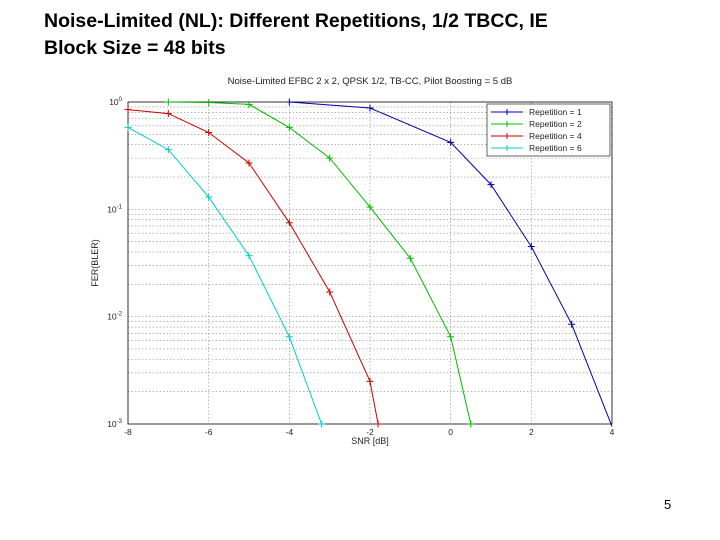  What do you see at coordinates (612, 432) in the screenshot?
I see `x-tick-label: 4` at bounding box center [612, 432].